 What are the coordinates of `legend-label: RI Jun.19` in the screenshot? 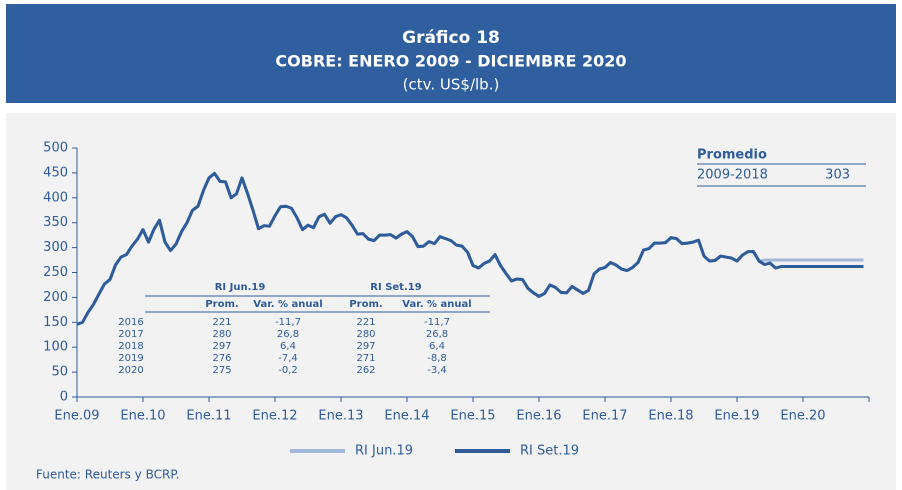 It's located at (384, 451).